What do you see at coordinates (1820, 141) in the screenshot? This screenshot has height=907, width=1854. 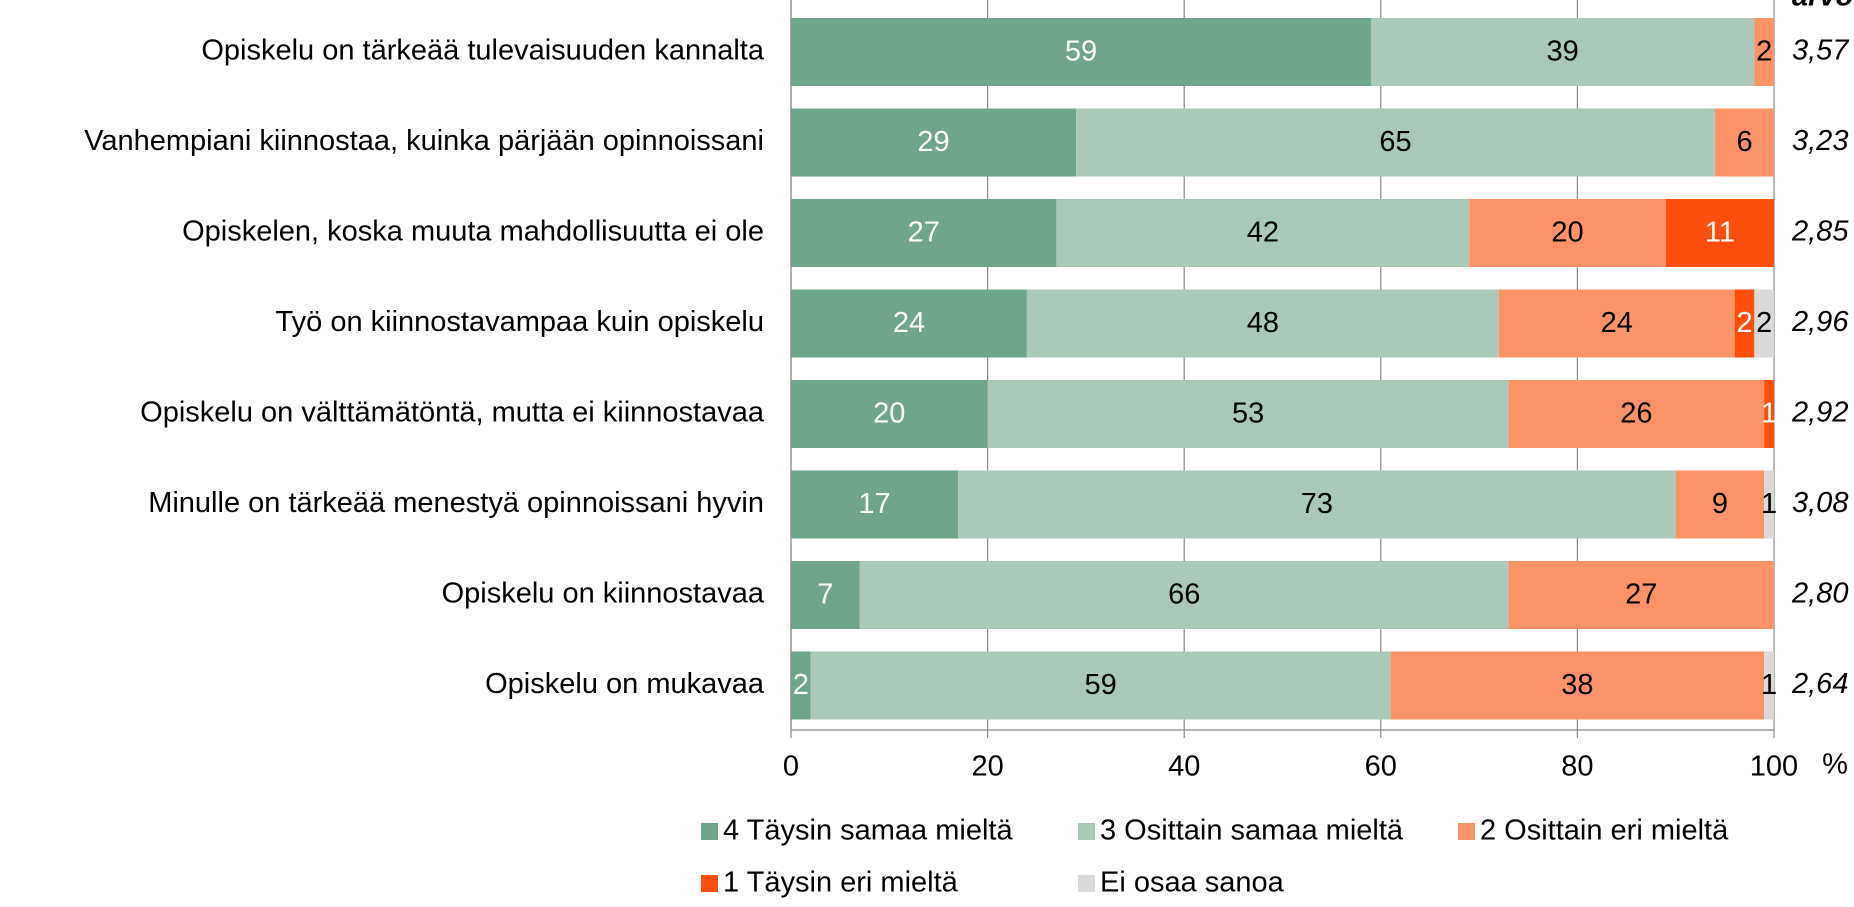 I see `mean-value: 3,23` at bounding box center [1820, 141].